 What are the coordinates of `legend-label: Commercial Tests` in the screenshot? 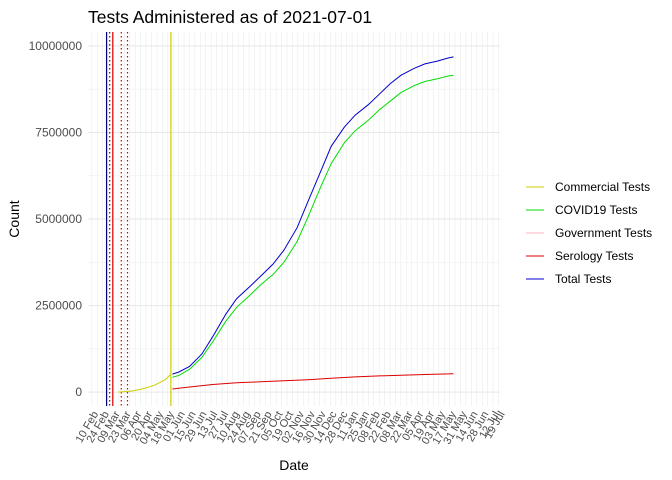 It's located at (602, 187).